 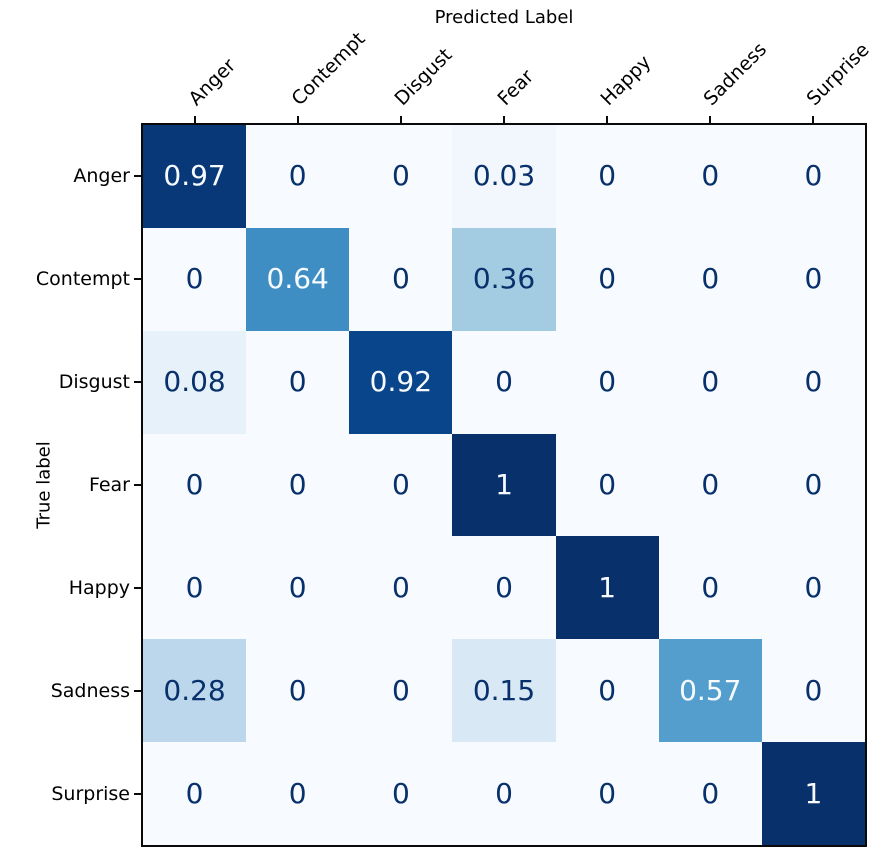 I want to click on y-tick-label: Disgust, so click(x=94, y=382).